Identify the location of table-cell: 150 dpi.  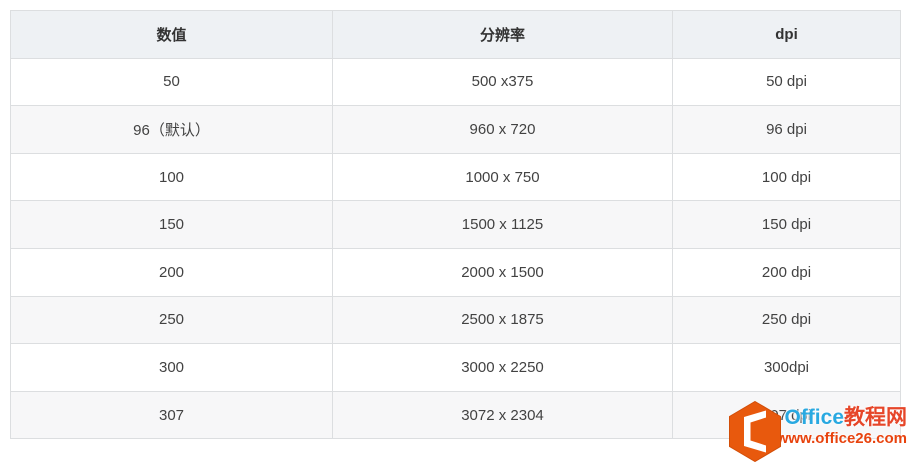
(786, 224).